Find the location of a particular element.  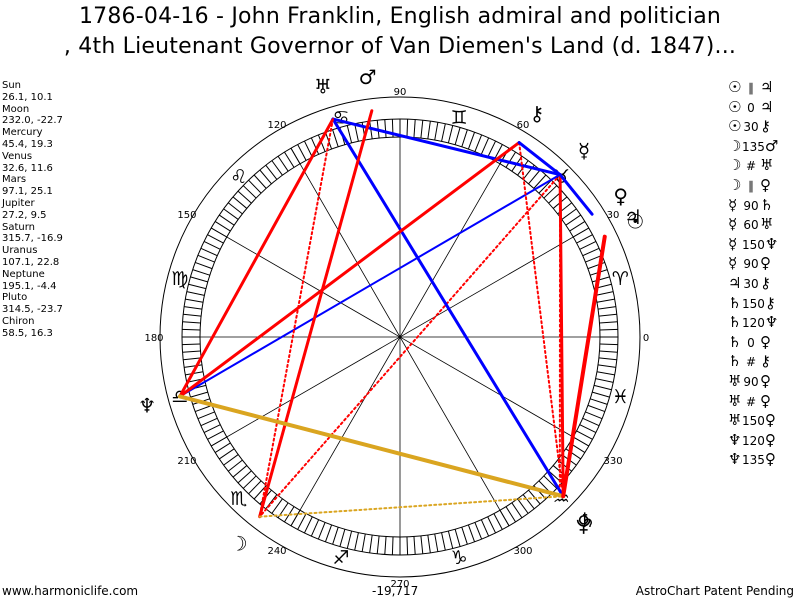

aspect-type: 135 is located at coordinates (753, 146).